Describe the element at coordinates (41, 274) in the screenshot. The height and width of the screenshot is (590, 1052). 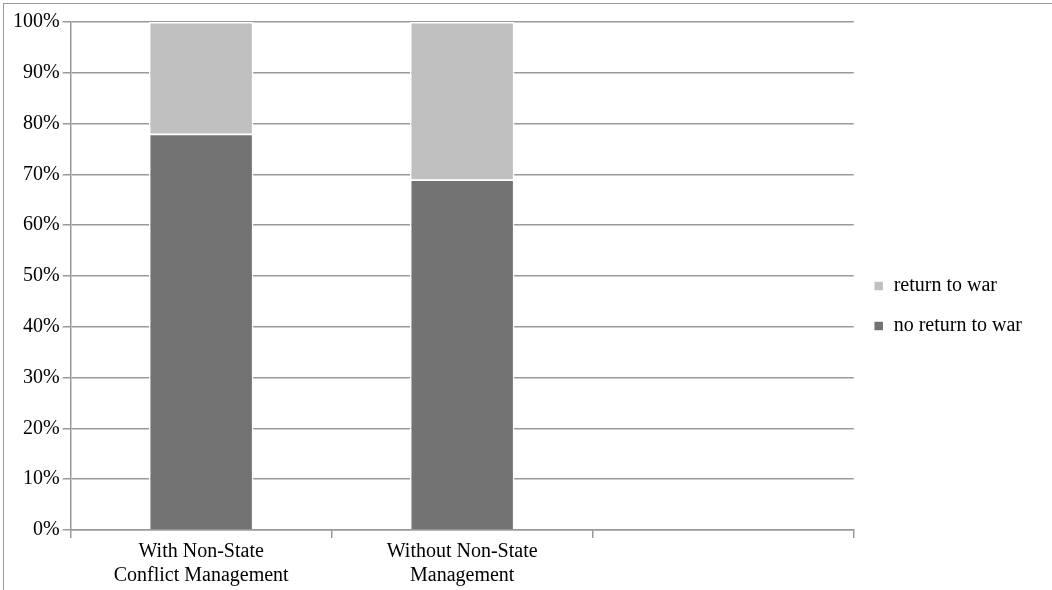
I see `y-tick-label: 50%` at that location.